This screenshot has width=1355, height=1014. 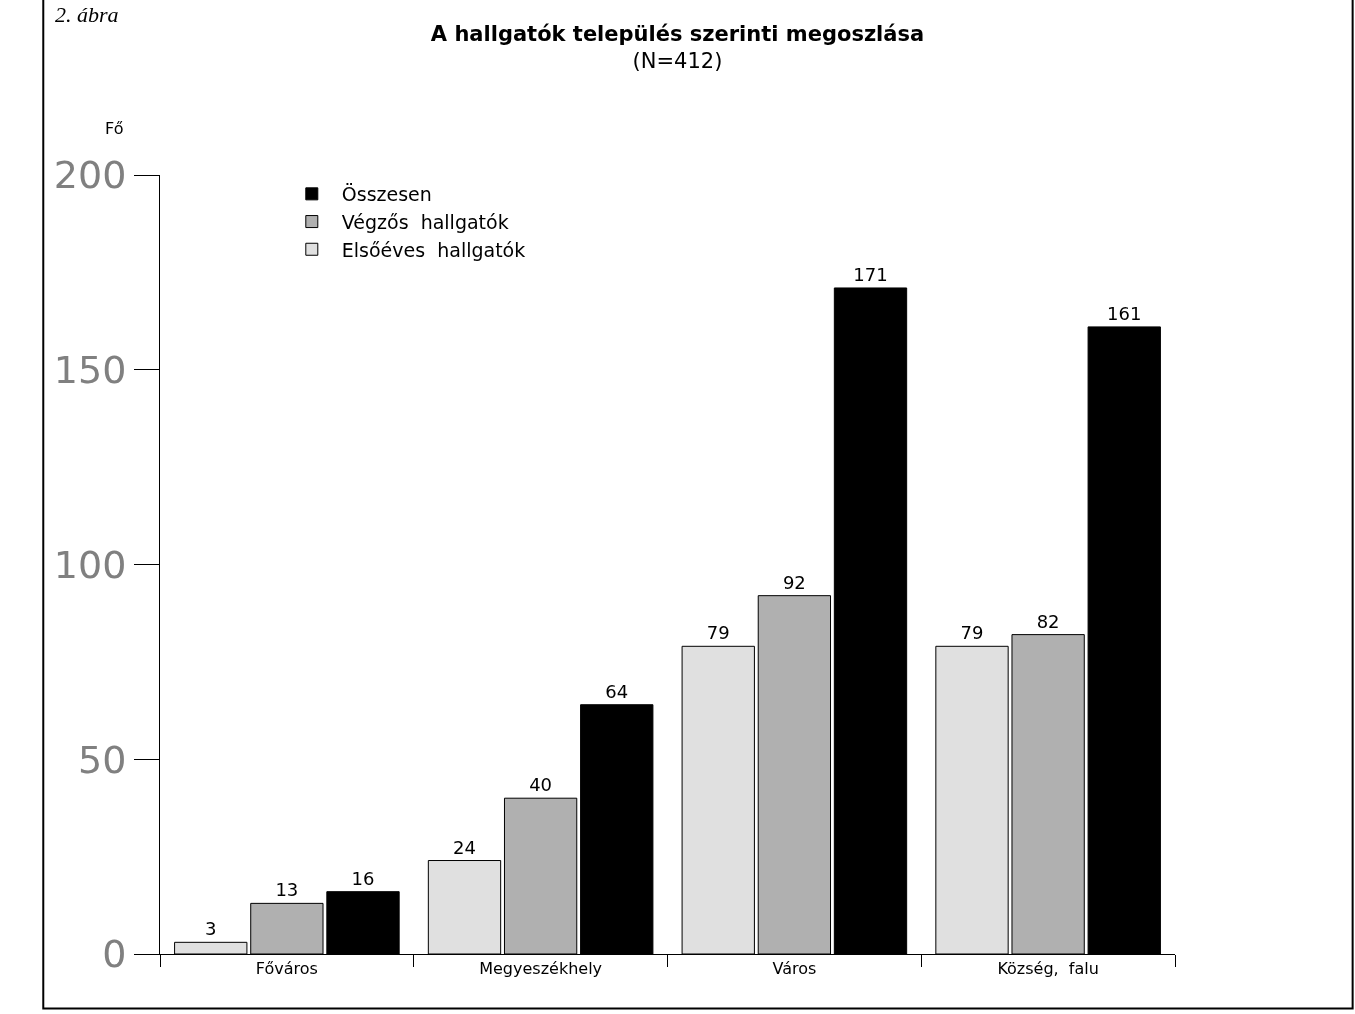 I want to click on y-tick-label: 200, so click(x=90, y=175).